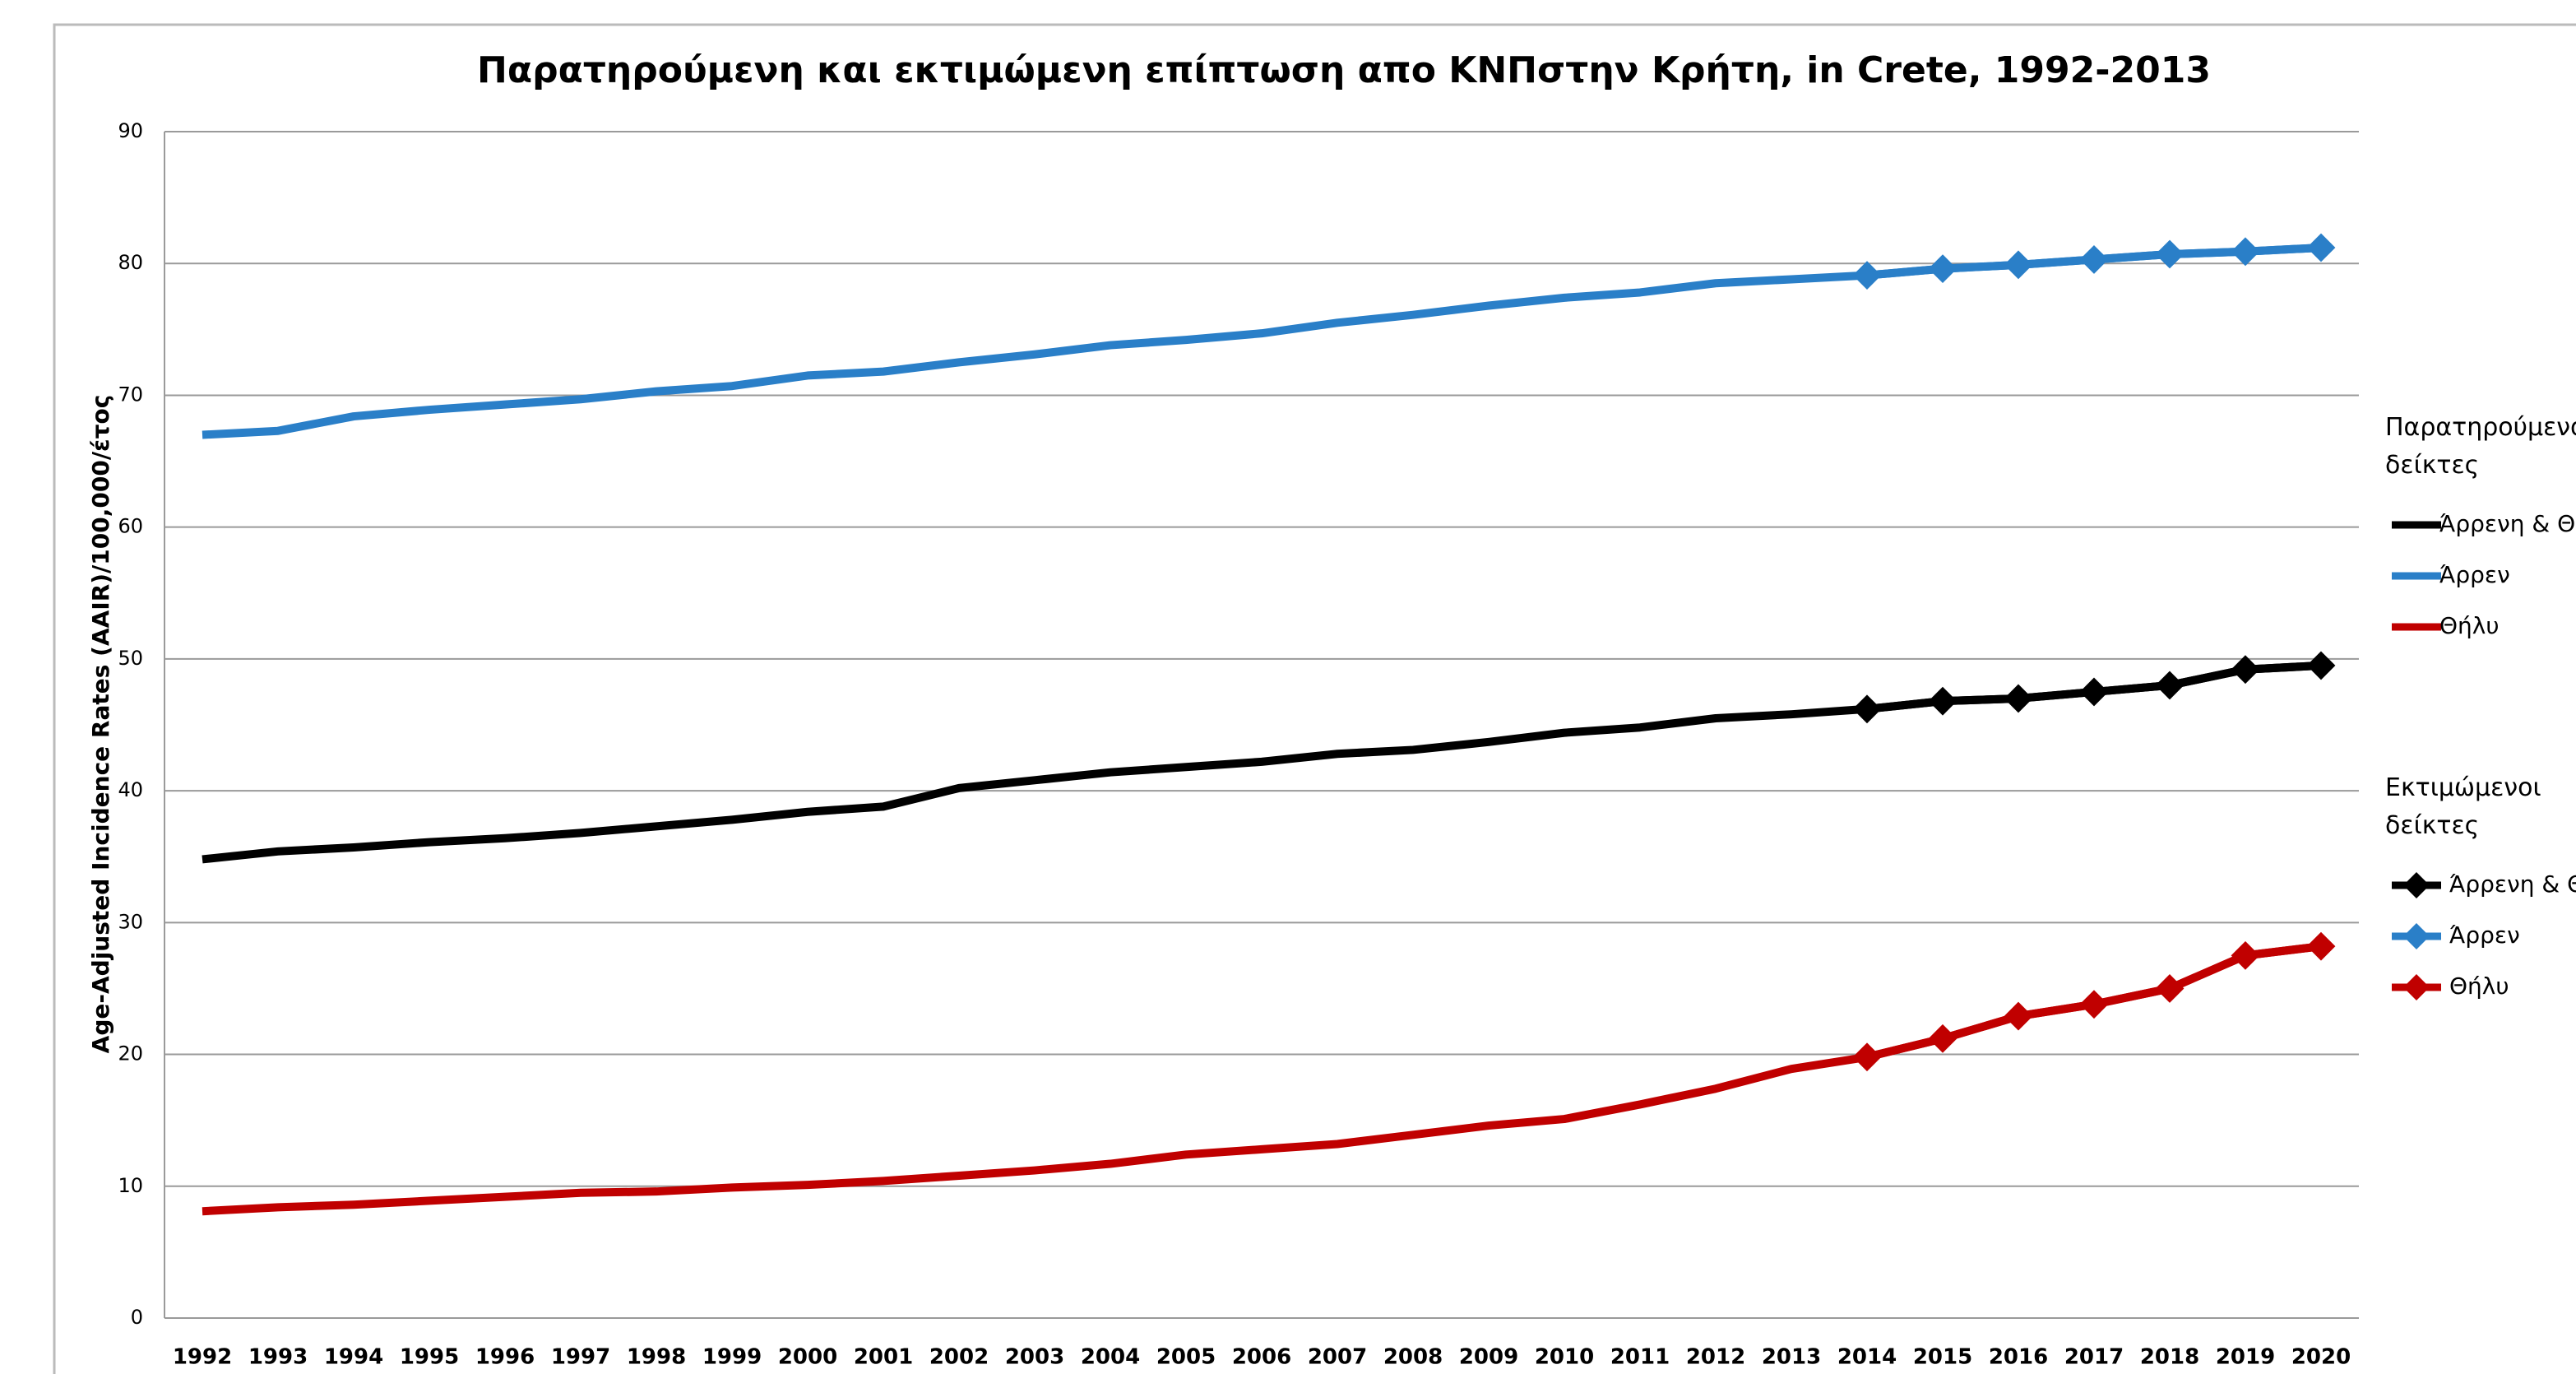 This screenshot has height=1374, width=2576. Describe the element at coordinates (354, 1357) in the screenshot. I see `x-tick-label: 1994` at that location.